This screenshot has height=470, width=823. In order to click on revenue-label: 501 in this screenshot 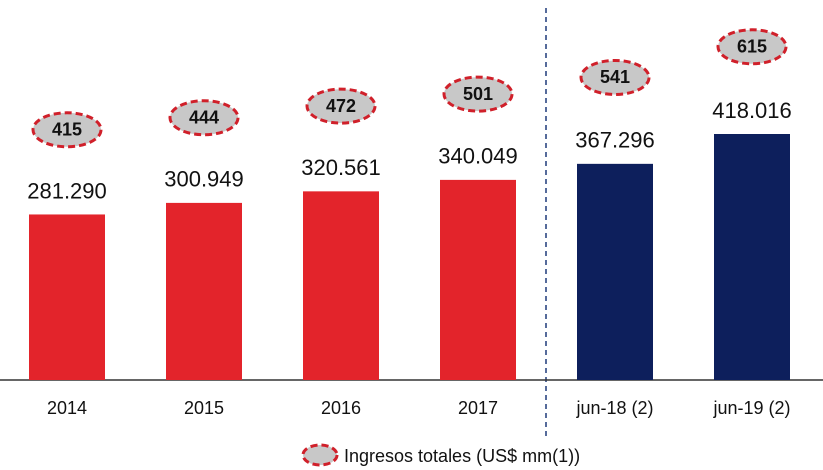, I will do `click(478, 94)`.